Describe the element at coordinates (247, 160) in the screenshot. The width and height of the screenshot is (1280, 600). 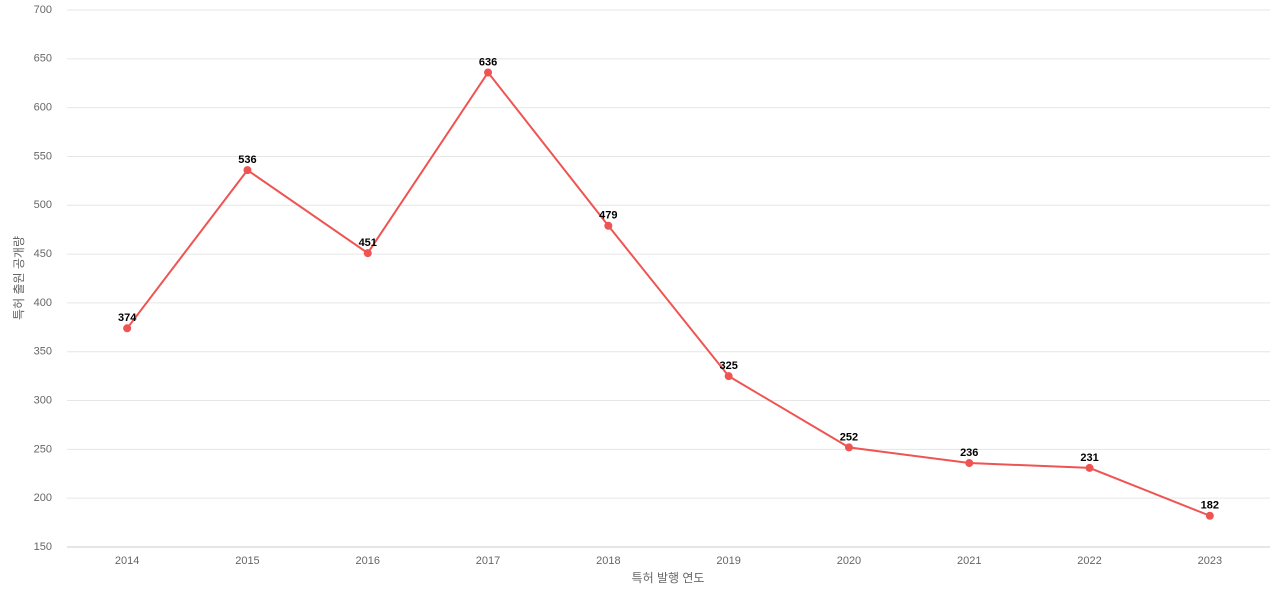
I see `value-label: 536` at that location.